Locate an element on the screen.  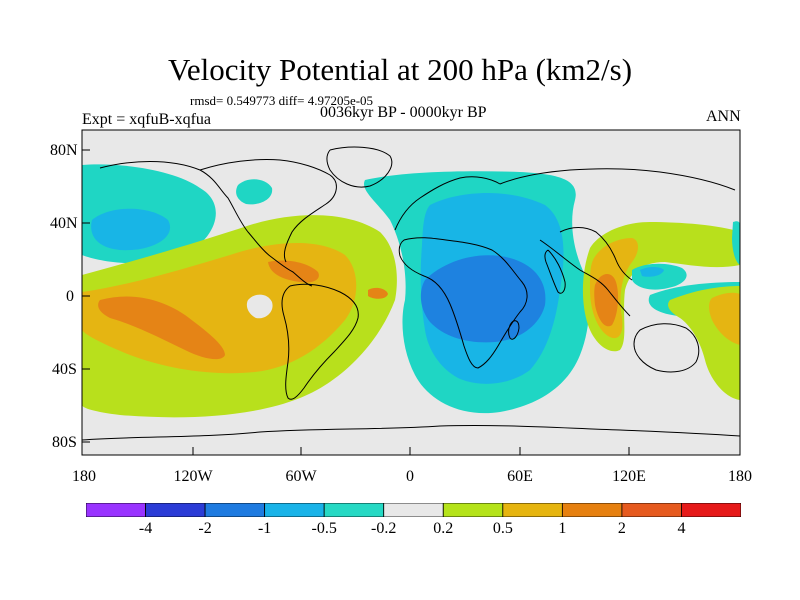
ytick-label-80s: 80S is located at coordinates (64, 442).